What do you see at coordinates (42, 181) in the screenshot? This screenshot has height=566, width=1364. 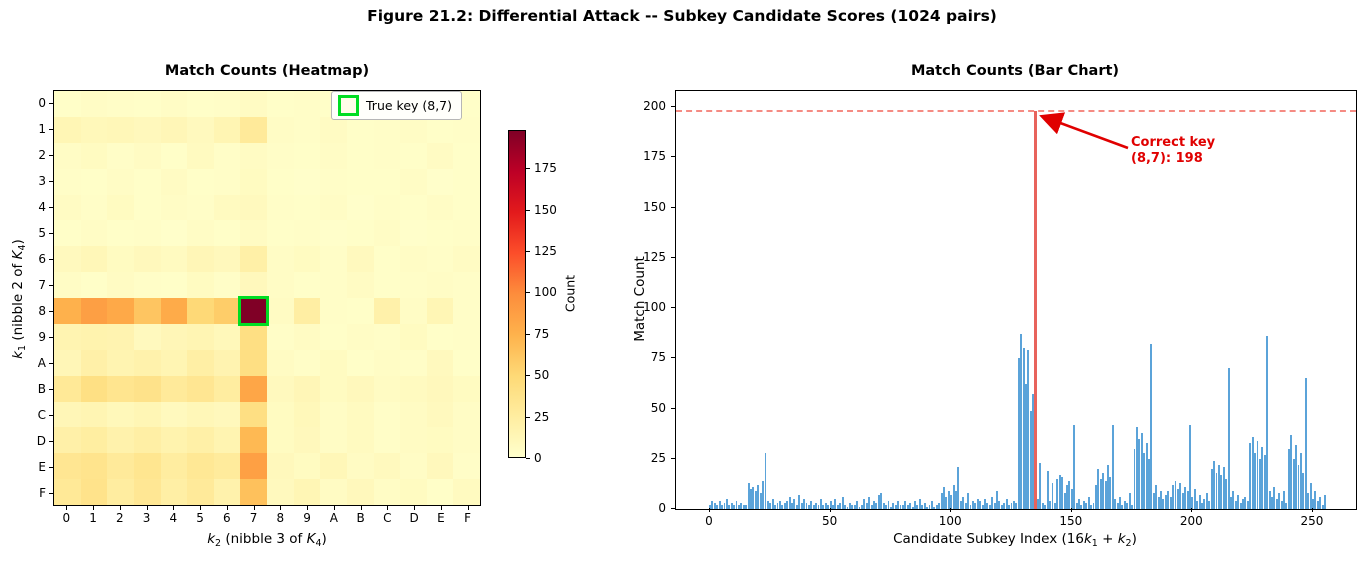 I see `heatmap-ytick: 3` at bounding box center [42, 181].